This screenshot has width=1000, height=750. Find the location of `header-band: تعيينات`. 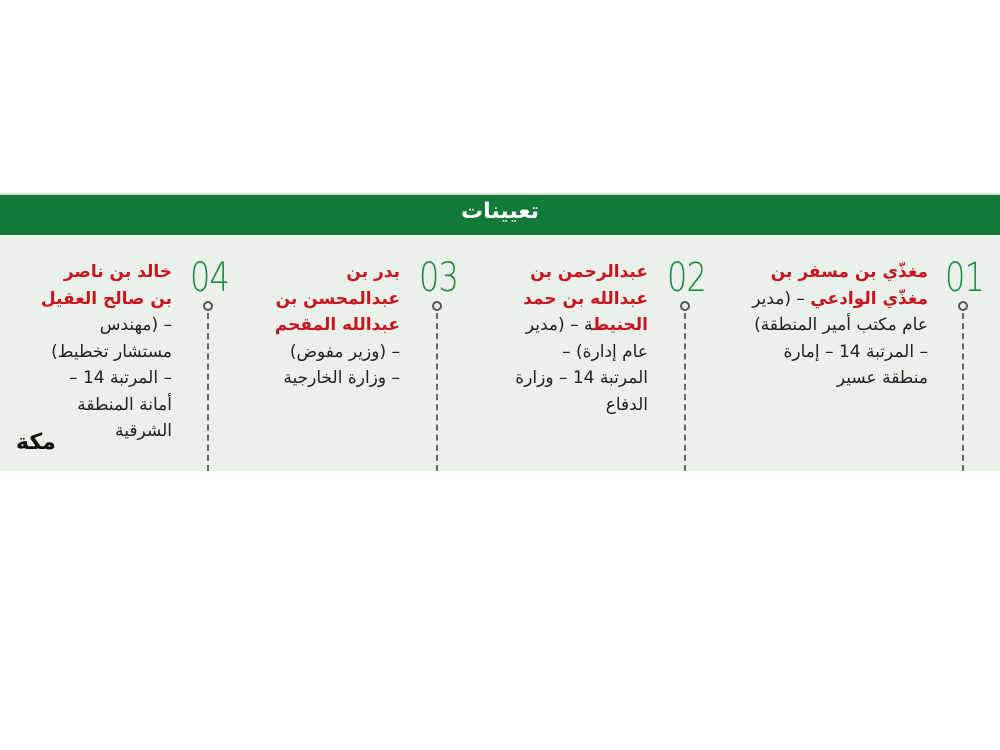

header-band: تعيينات is located at coordinates (500, 214).